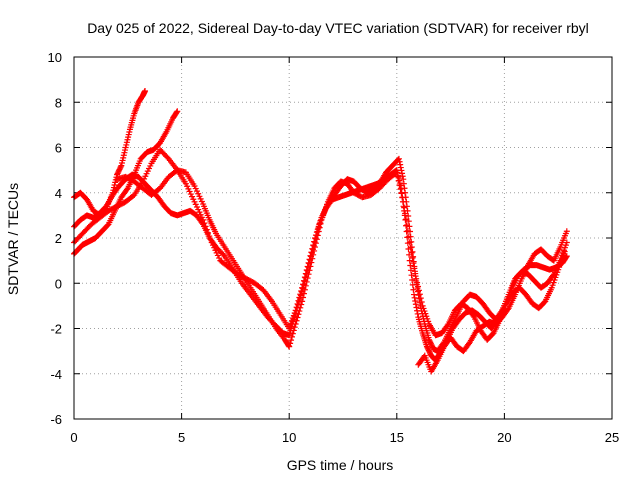 Image resolution: width=640 pixels, height=480 pixels. What do you see at coordinates (58, 102) in the screenshot?
I see `y-tick-label: 8` at bounding box center [58, 102].